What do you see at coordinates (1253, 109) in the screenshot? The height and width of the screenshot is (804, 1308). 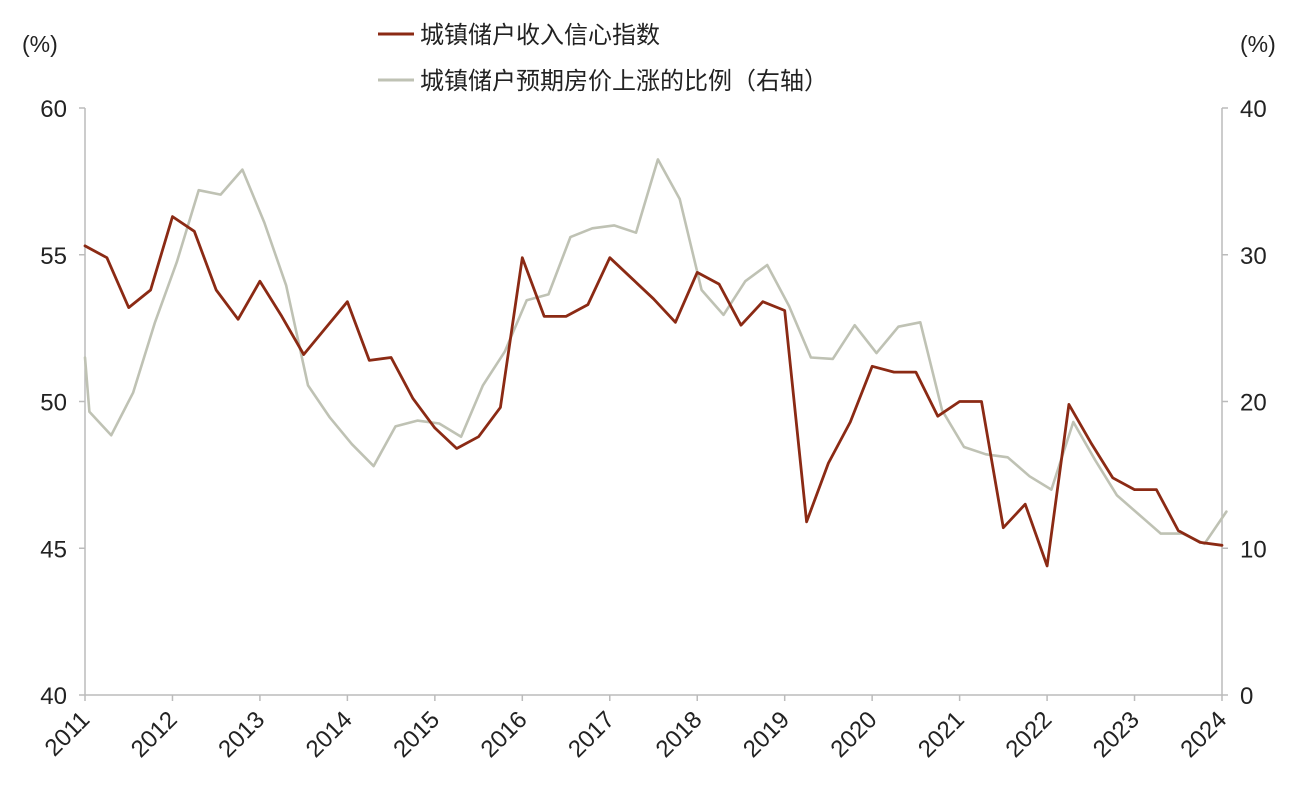 I see `right-tick-label: 40` at bounding box center [1253, 109].